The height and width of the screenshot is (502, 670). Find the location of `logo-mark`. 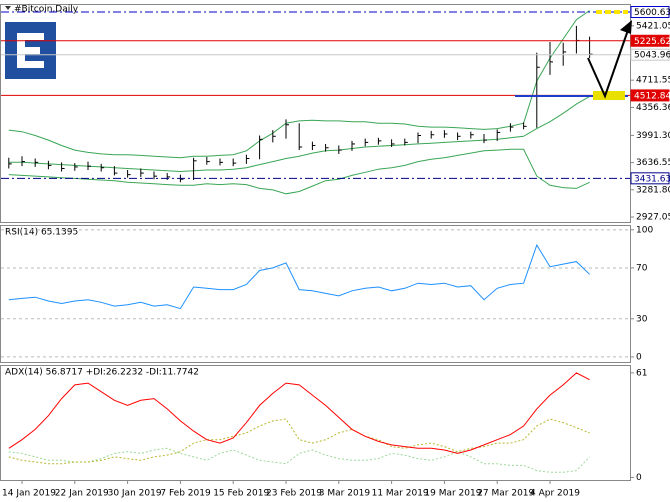

logo-mark is located at coordinates (30, 50).